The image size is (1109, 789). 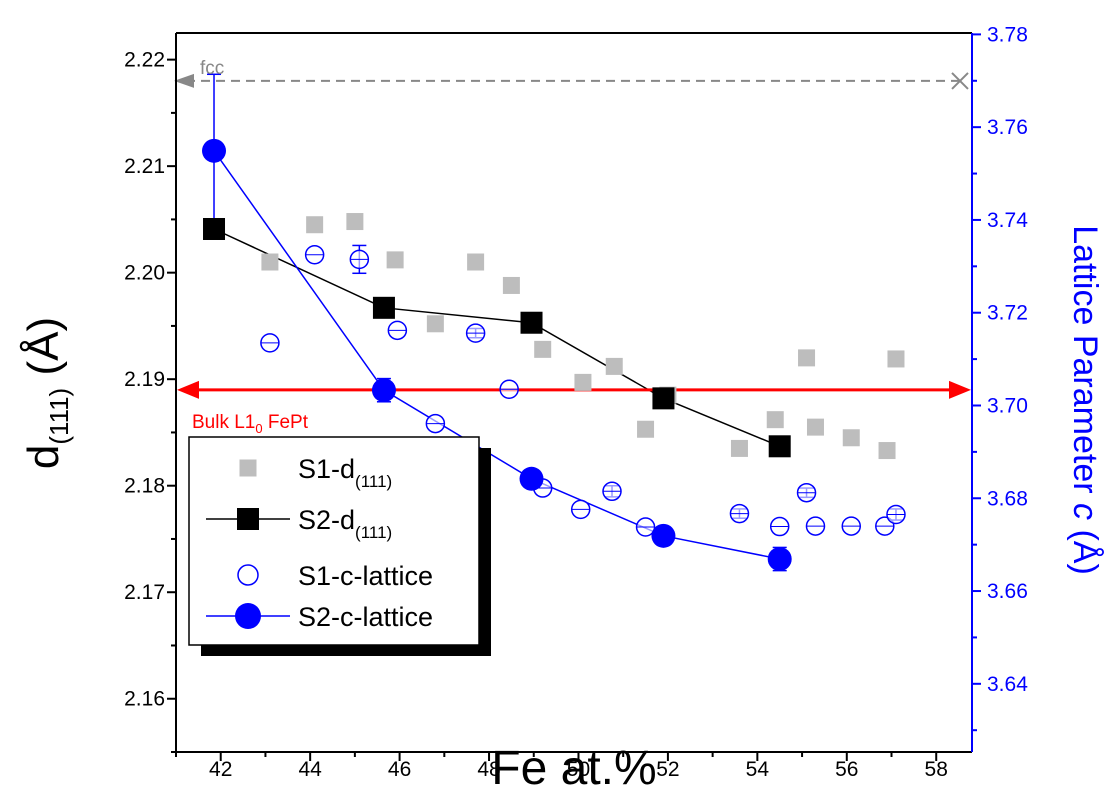 What do you see at coordinates (365, 576) in the screenshot?
I see `legend-label: S1-c-lattice` at bounding box center [365, 576].